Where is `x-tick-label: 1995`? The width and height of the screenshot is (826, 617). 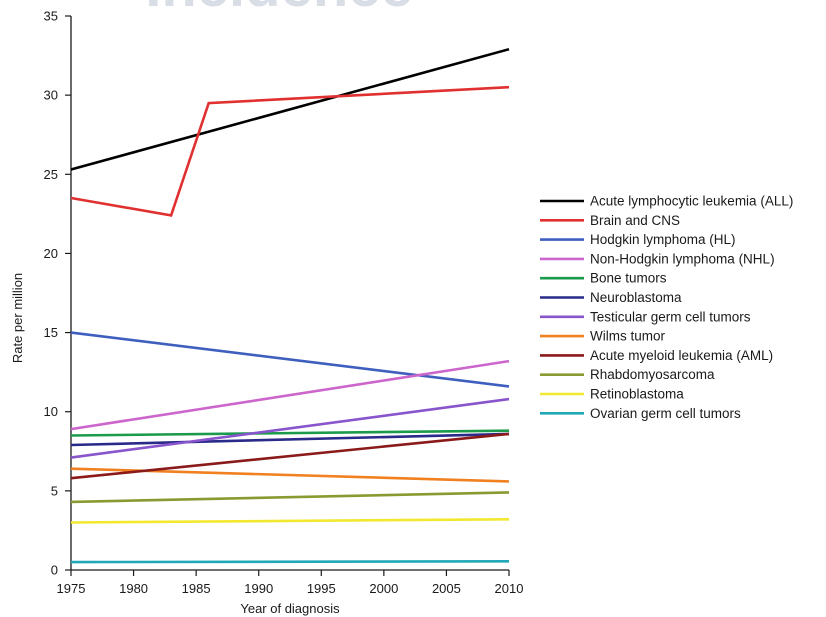 x-tick-label: 1995 is located at coordinates (321, 588).